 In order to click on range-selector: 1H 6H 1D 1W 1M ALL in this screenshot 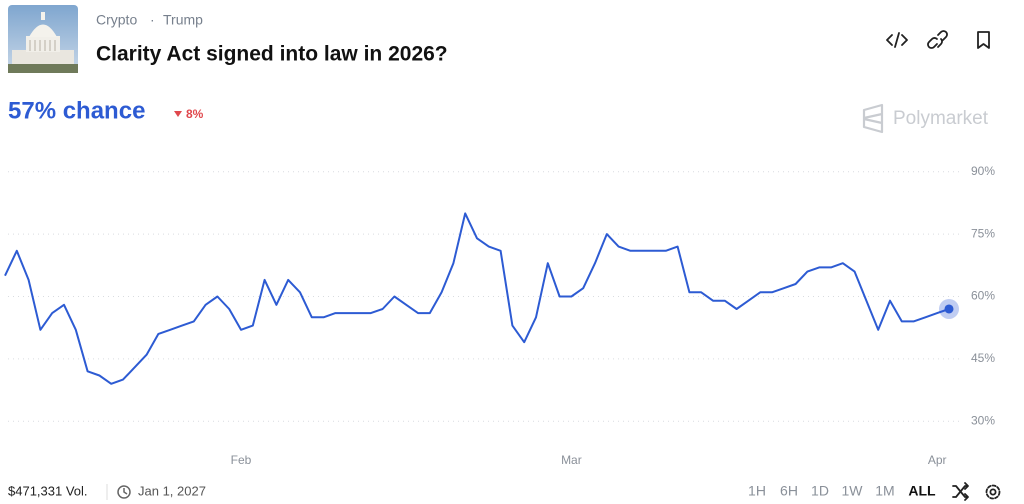, I will do `click(842, 491)`.